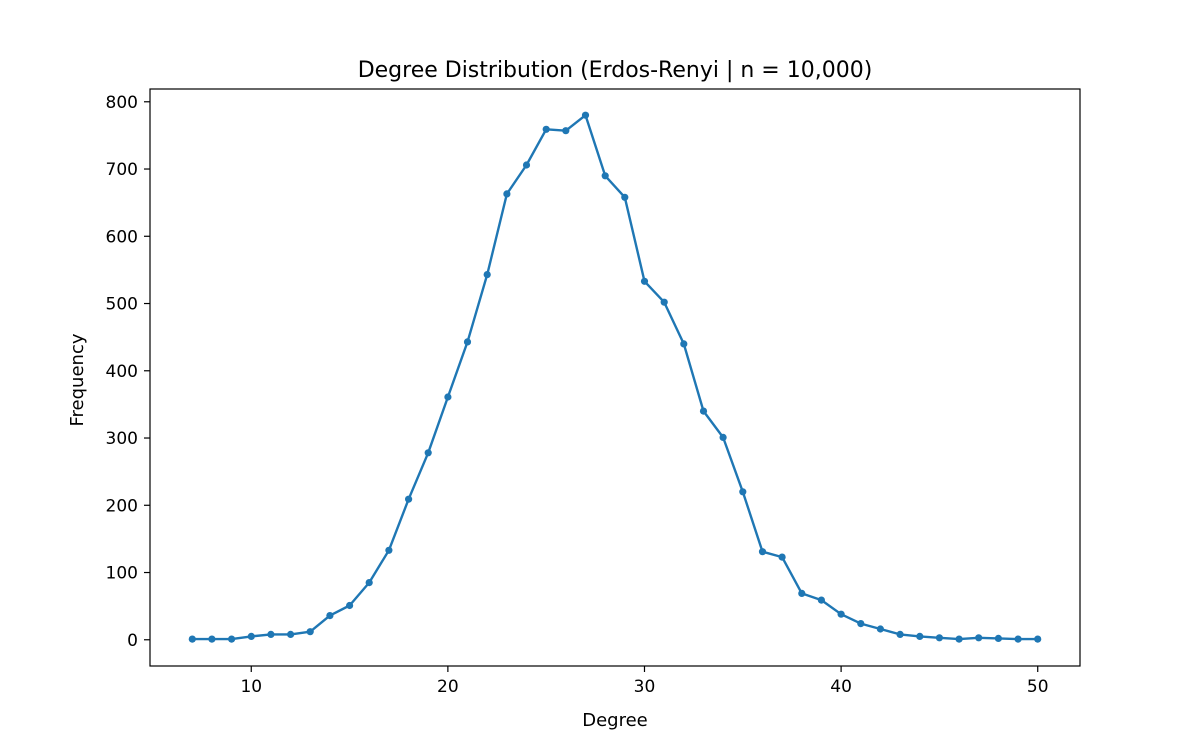 The width and height of the screenshot is (1200, 749). I want to click on y-tick-label: 800, so click(122, 103).